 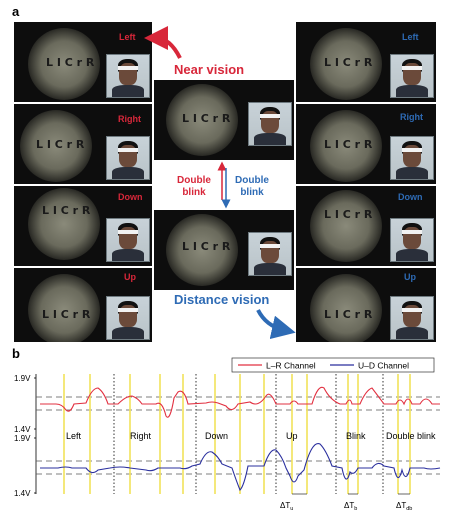 I want to click on y-label-lr-top: 1.9V, so click(x=22, y=378).